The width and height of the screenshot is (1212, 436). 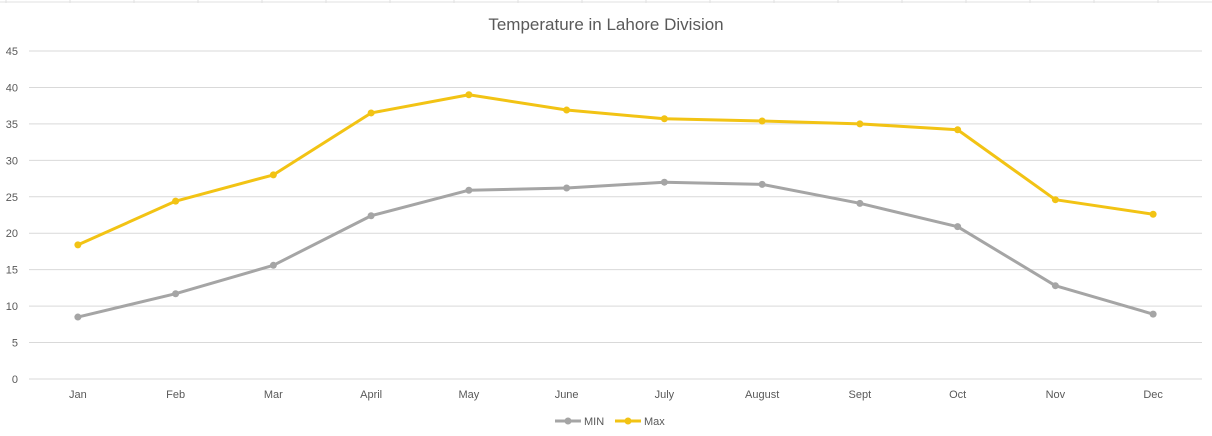 I want to click on y-tick-label: 0, so click(x=15, y=380).